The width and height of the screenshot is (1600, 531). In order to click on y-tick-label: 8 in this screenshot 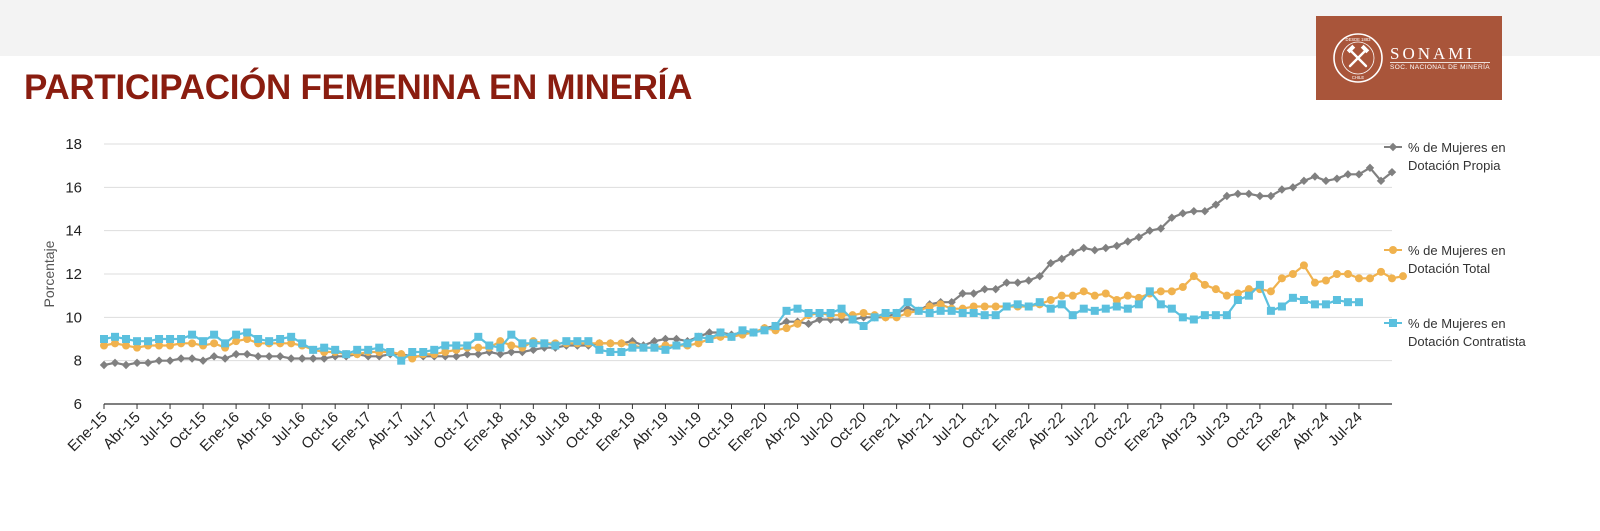, I will do `click(78, 361)`.